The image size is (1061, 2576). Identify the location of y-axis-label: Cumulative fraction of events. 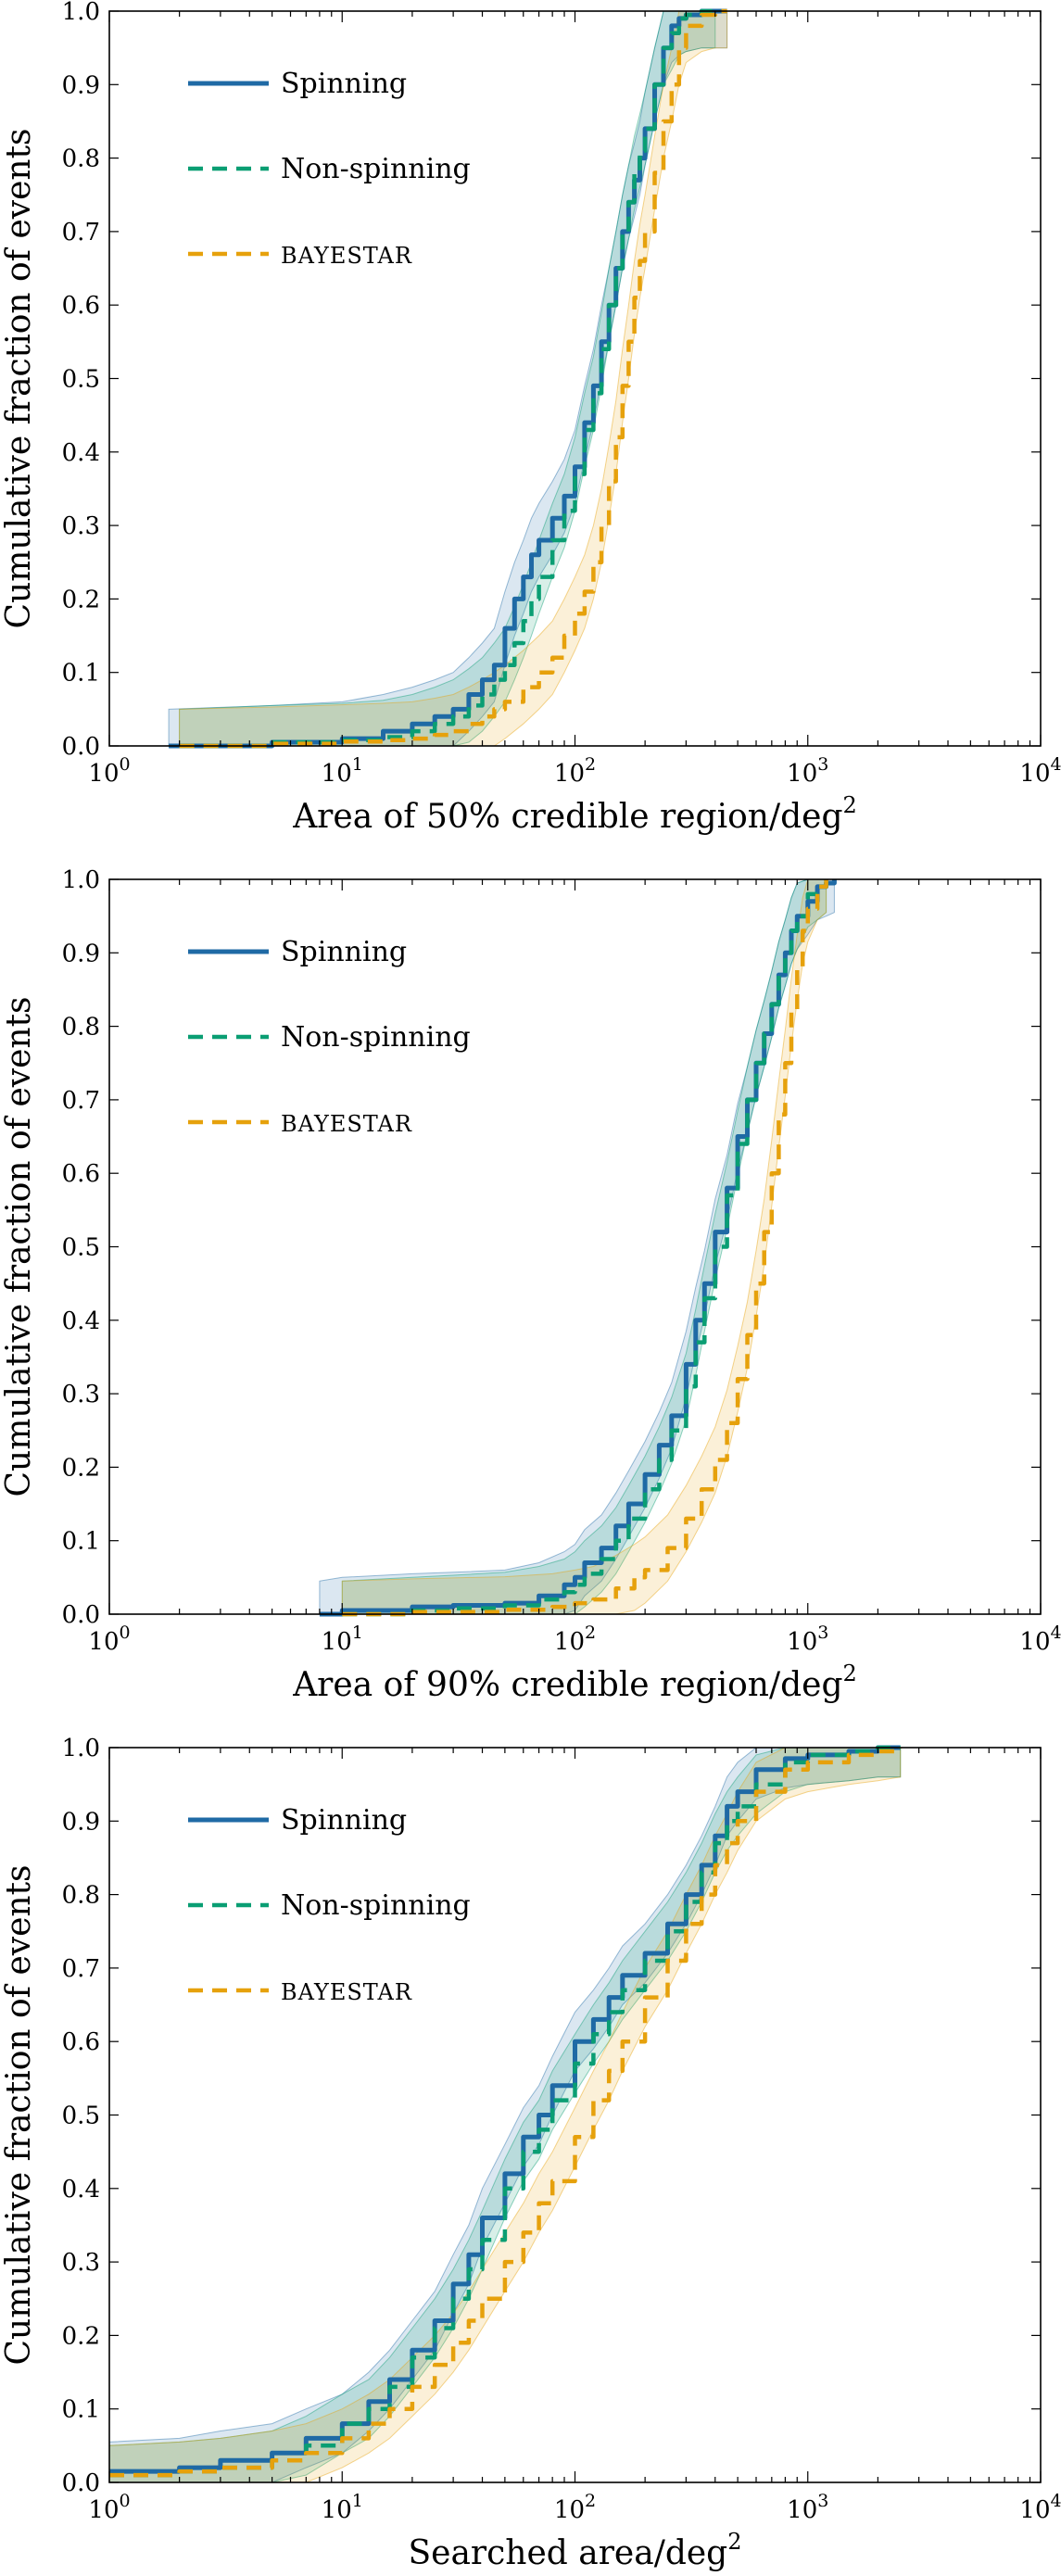
(19, 378).